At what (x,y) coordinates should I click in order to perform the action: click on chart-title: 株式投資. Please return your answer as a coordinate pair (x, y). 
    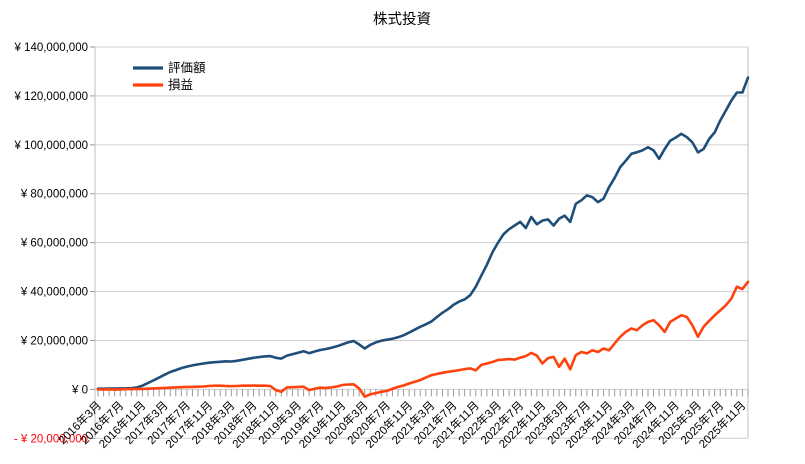
    Looking at the image, I should click on (402, 19).